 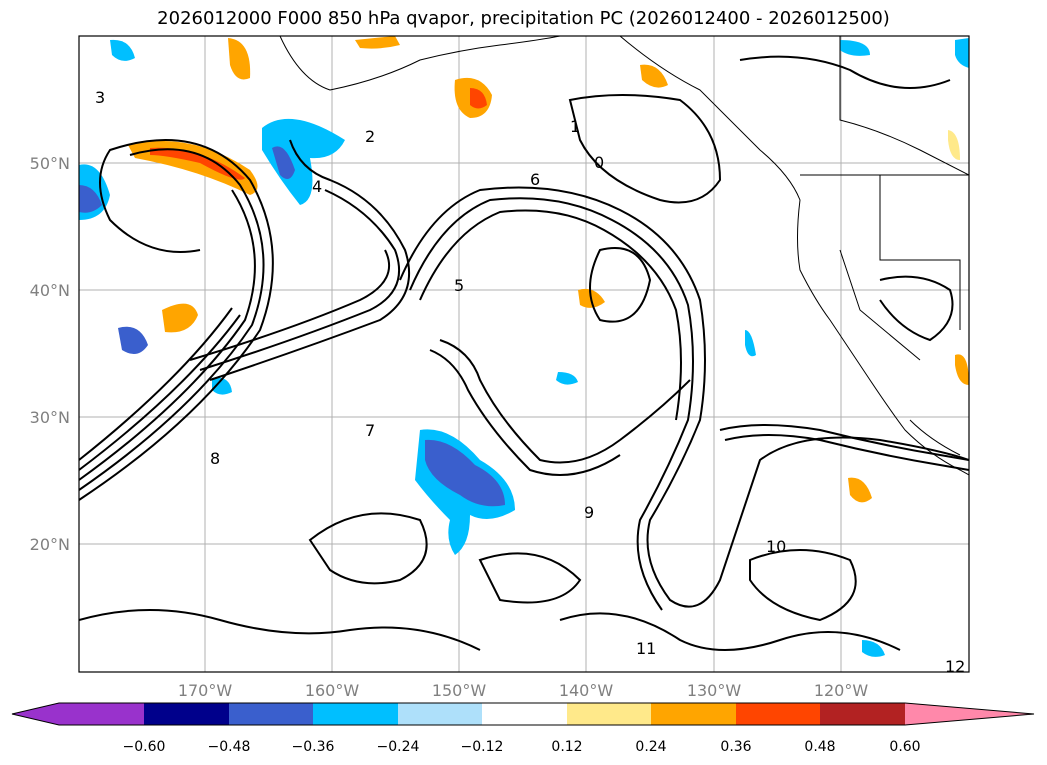 I want to click on lat-label-40n: 40°N, so click(x=50, y=290).